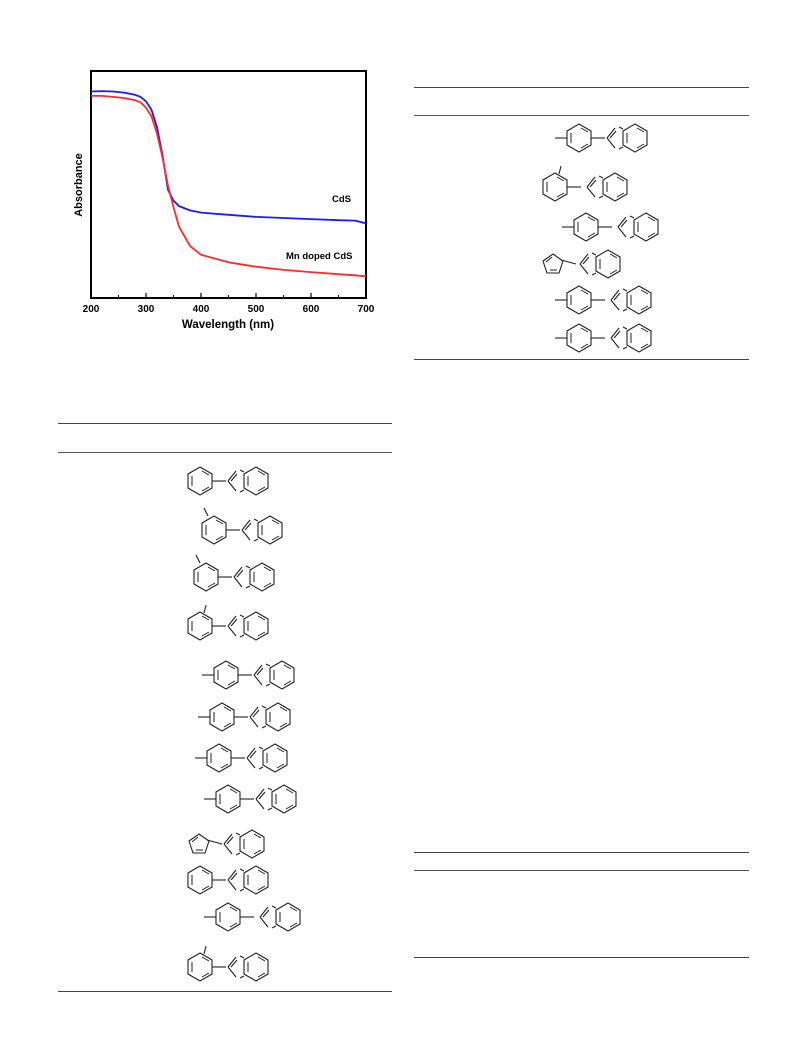 This screenshot has height=1057, width=793. Describe the element at coordinates (146, 309) in the screenshot. I see `x-tick-label: 300` at that location.